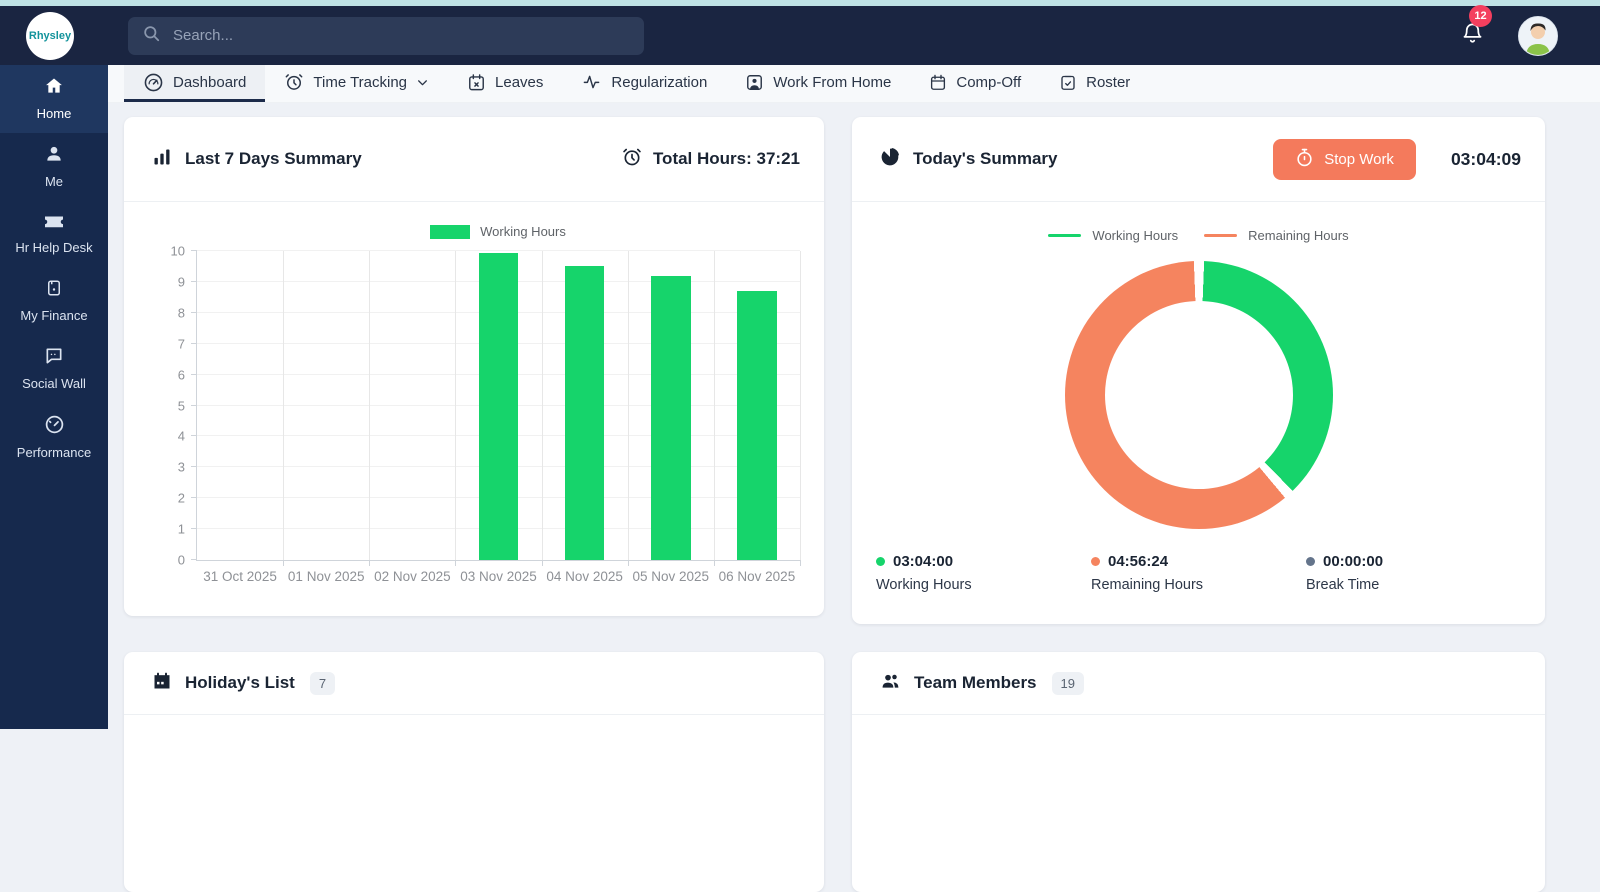 The image size is (1600, 892). Describe the element at coordinates (890, 159) in the screenshot. I see `pie-chart-icon` at that location.